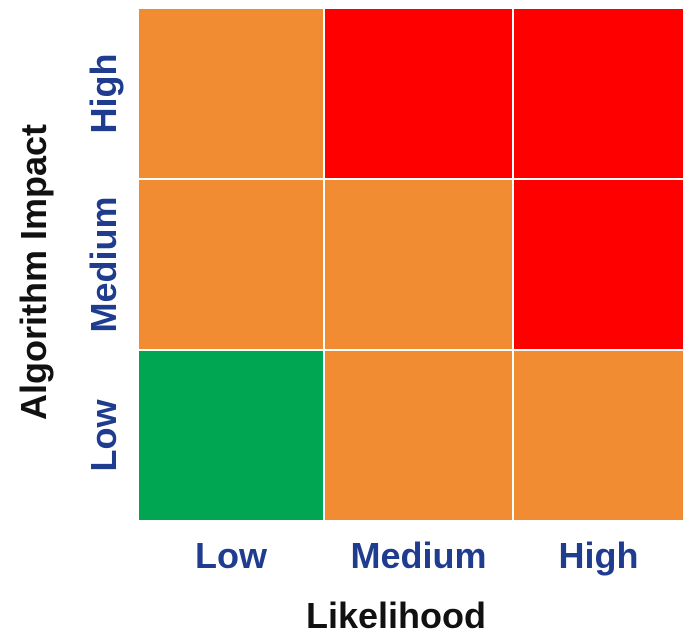 The height and width of the screenshot is (640, 684). I want to click on cell-low-impact-low-likelihood, so click(231, 435).